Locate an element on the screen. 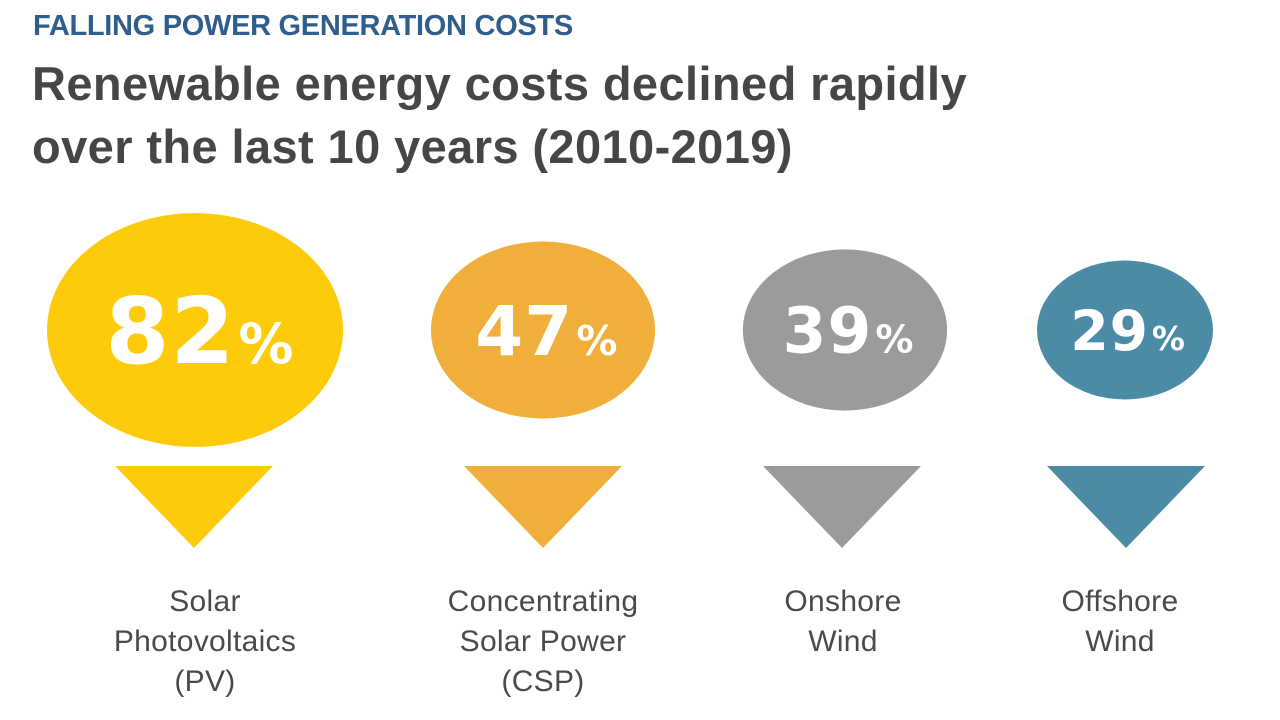 This screenshot has width=1280, height=720. category-label-pv: Solar Photovoltaics (PV) is located at coordinates (205, 642).